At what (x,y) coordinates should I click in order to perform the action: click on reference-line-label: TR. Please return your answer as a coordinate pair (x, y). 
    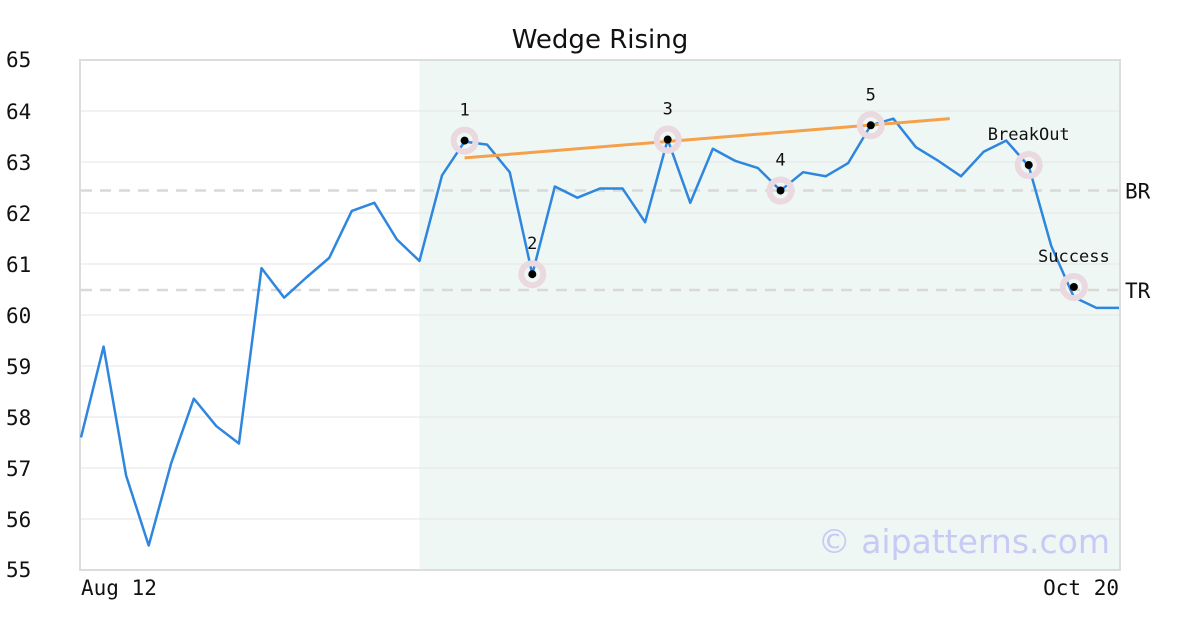
    Looking at the image, I should click on (1138, 291).